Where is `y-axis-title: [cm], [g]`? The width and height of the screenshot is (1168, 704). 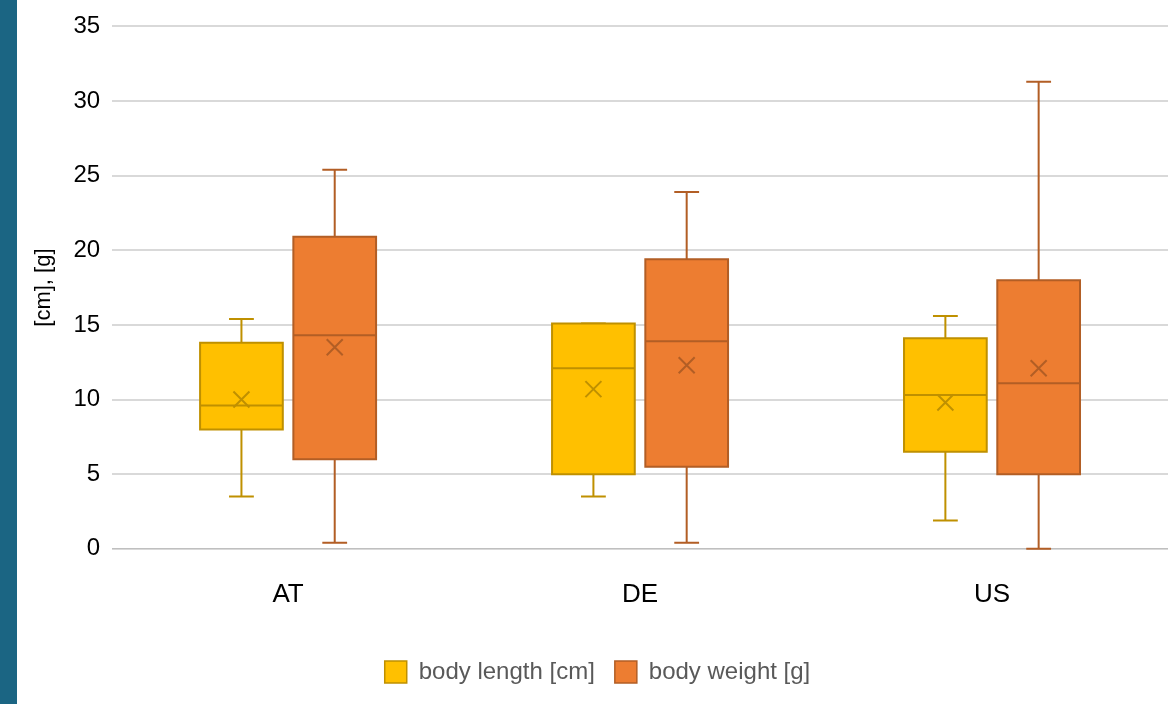 y-axis-title: [cm], [g] is located at coordinates (43, 287).